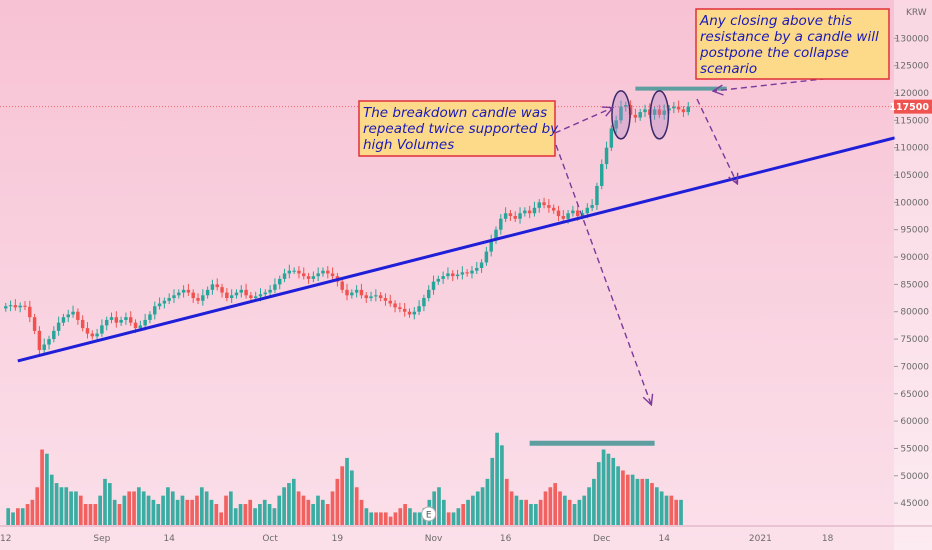  I want to click on y-tick-label: 80000, so click(914, 313).